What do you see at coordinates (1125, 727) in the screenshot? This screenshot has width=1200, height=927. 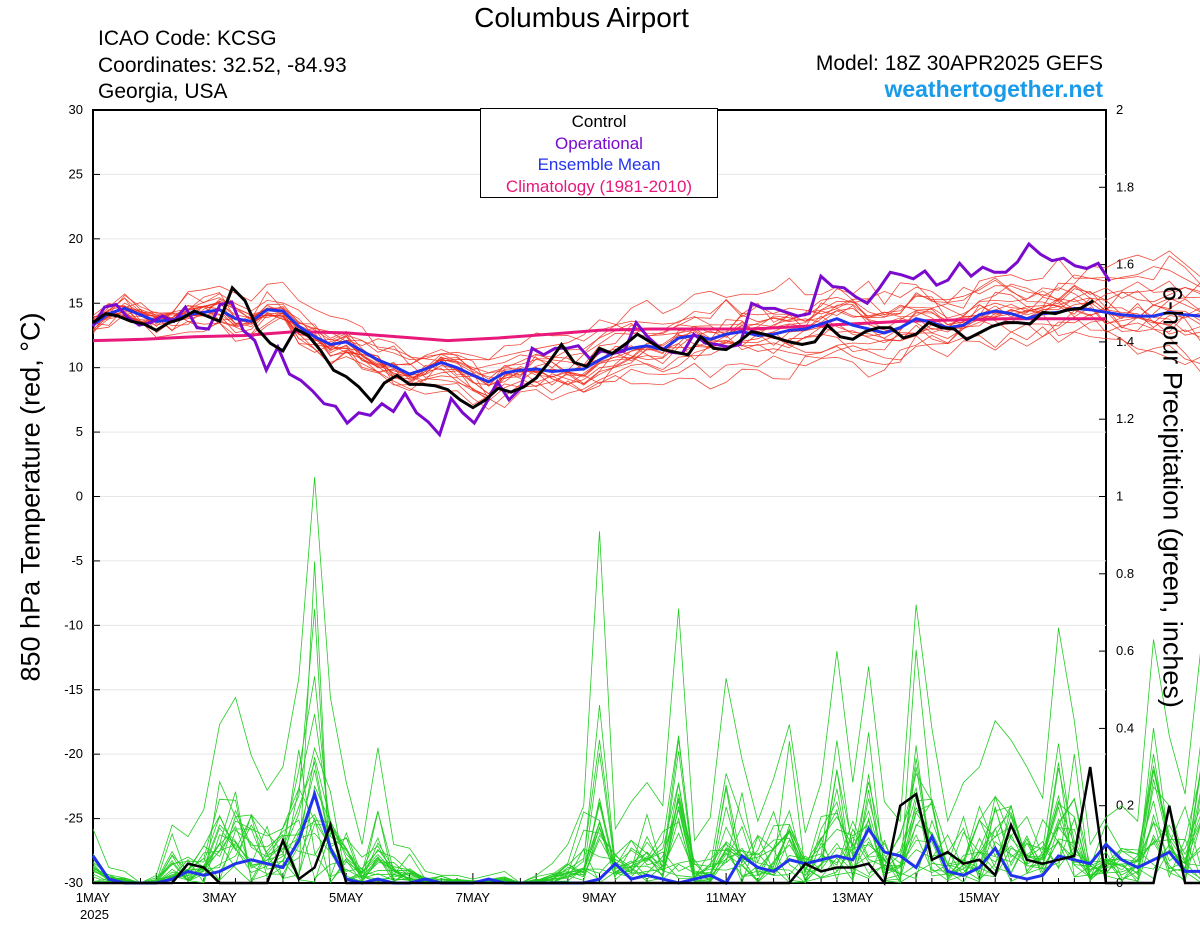 I see `y-tick-label-right: 0.4` at bounding box center [1125, 727].